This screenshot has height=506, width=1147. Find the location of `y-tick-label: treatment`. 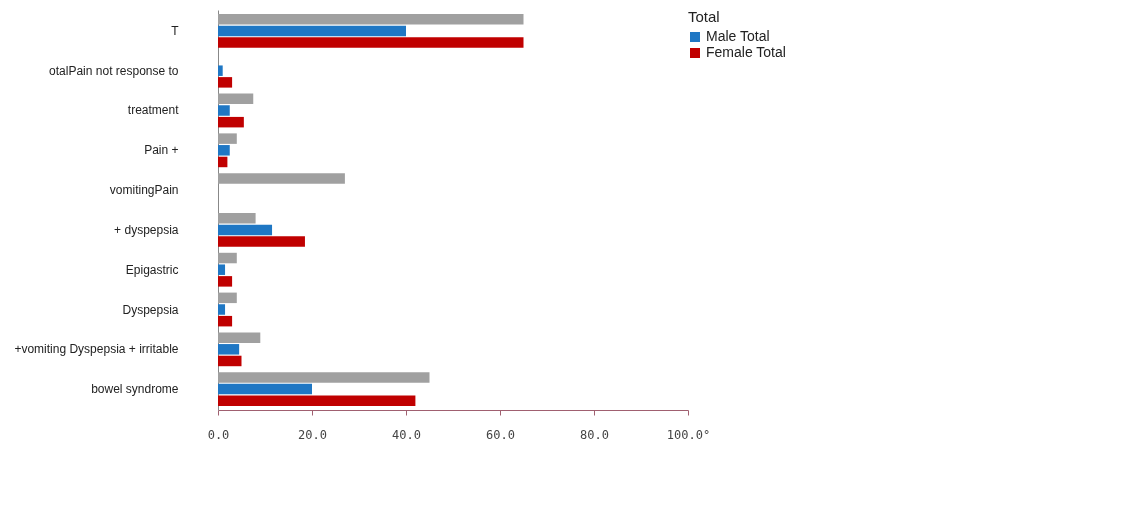

y-tick-label: treatment is located at coordinates (153, 110).